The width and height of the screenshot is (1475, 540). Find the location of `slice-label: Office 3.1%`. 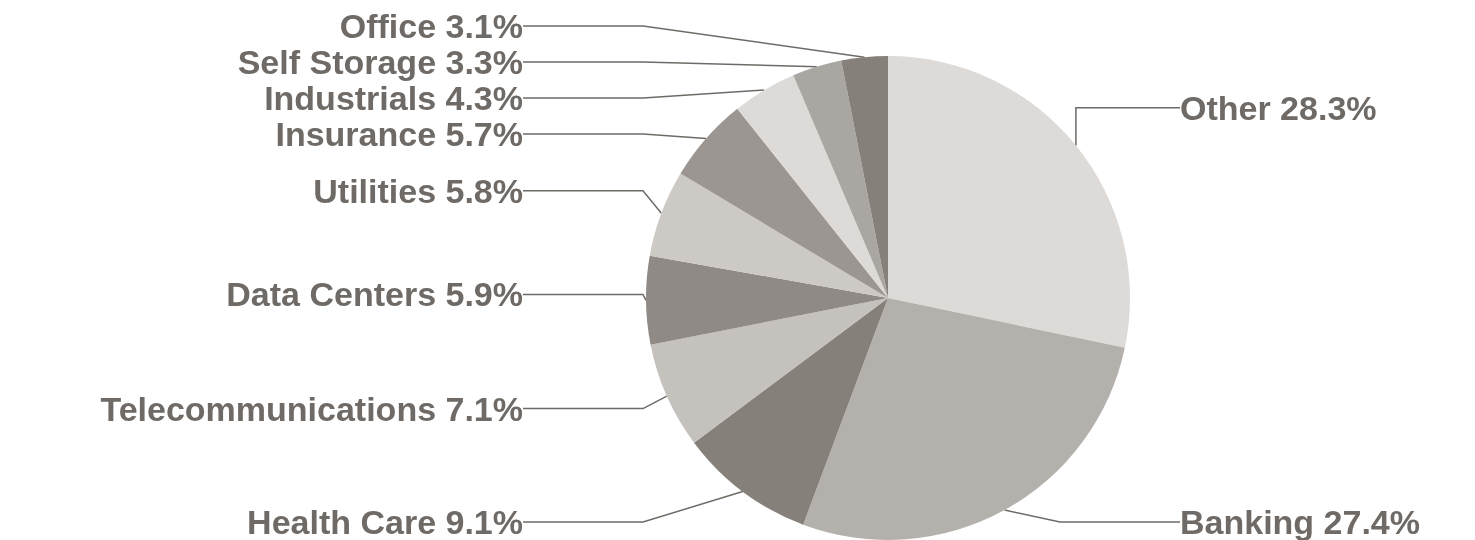

slice-label: Office 3.1% is located at coordinates (431, 26).